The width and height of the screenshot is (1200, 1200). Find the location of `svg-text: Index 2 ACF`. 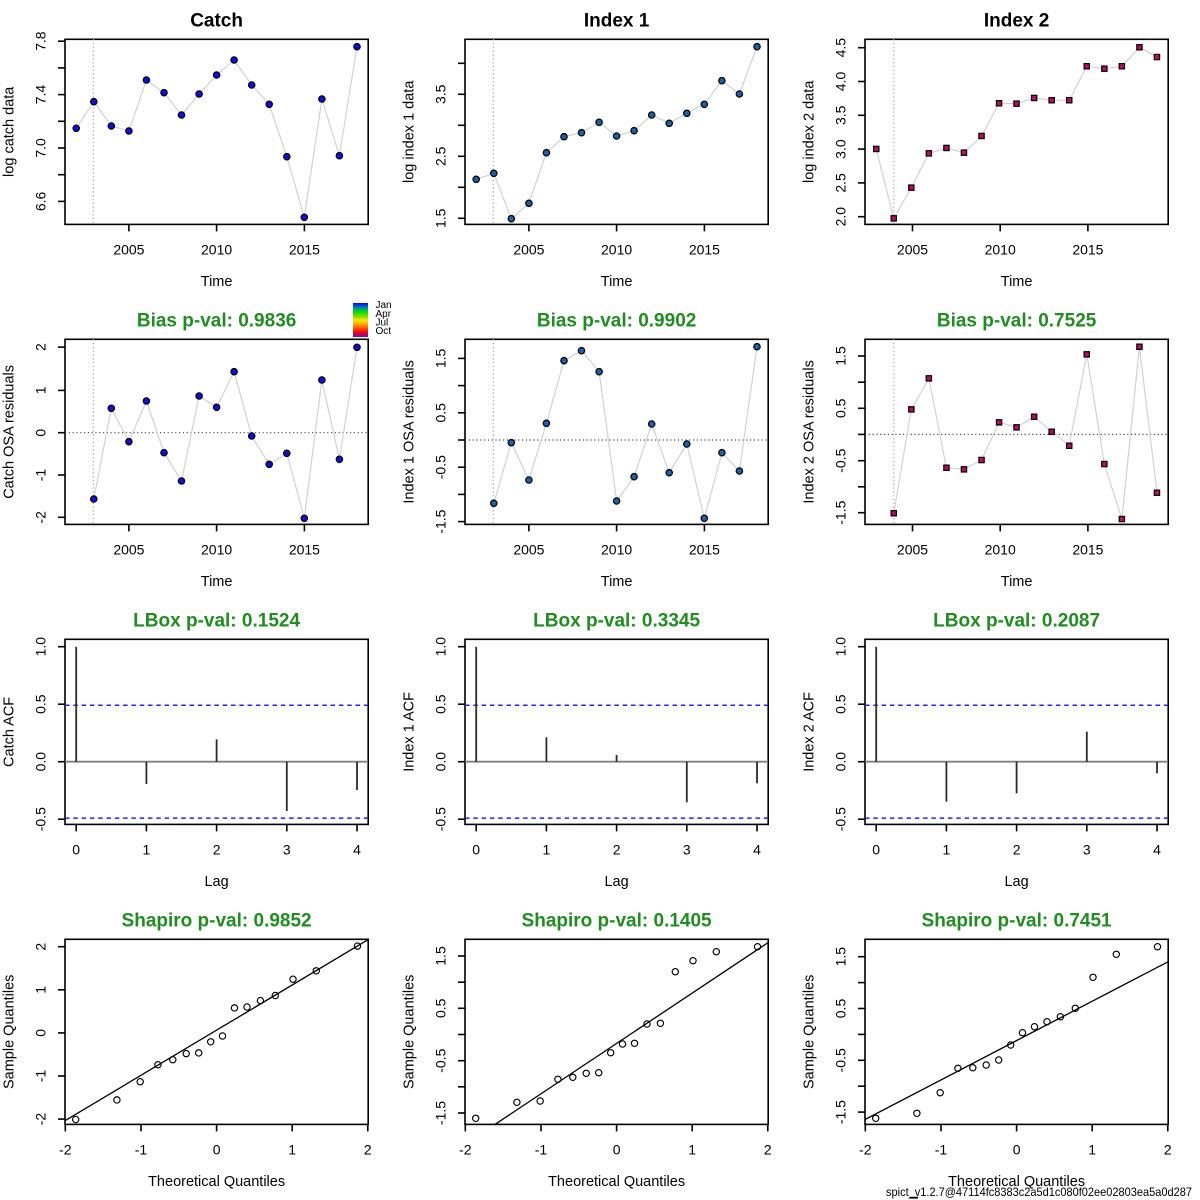

svg-text: Index 2 ACF is located at coordinates (810, 732).